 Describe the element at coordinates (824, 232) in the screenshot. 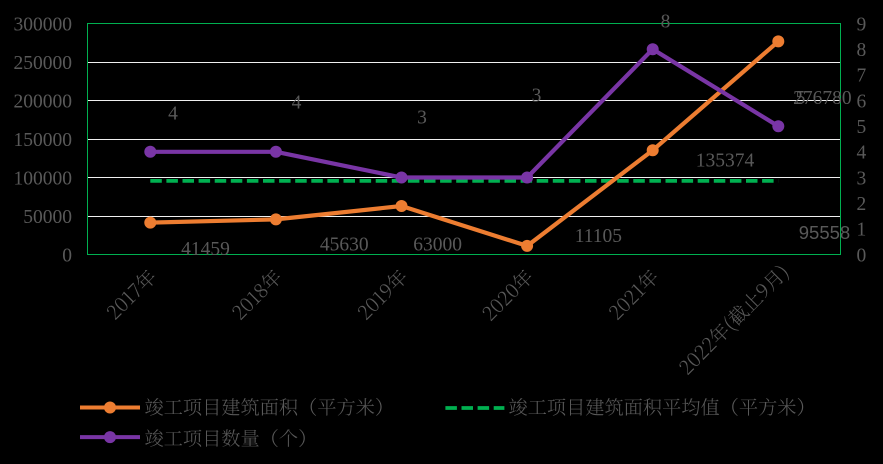

I see `svg-text: 95558` at that location.